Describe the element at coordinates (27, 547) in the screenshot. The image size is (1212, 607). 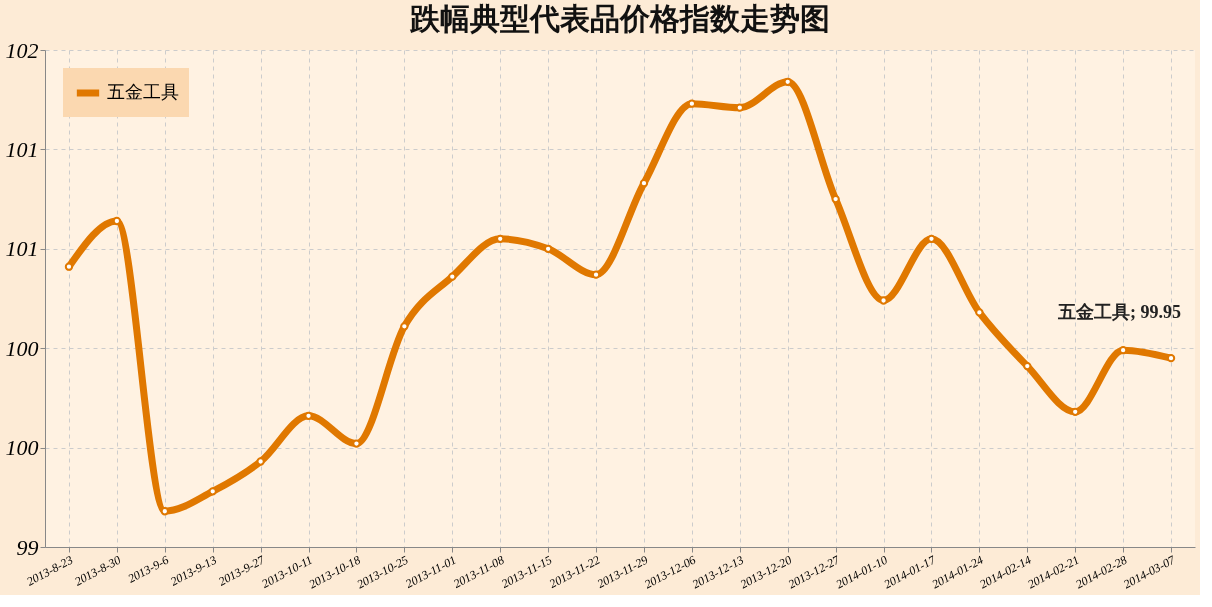
I see `y-tick-label: 99` at that location.